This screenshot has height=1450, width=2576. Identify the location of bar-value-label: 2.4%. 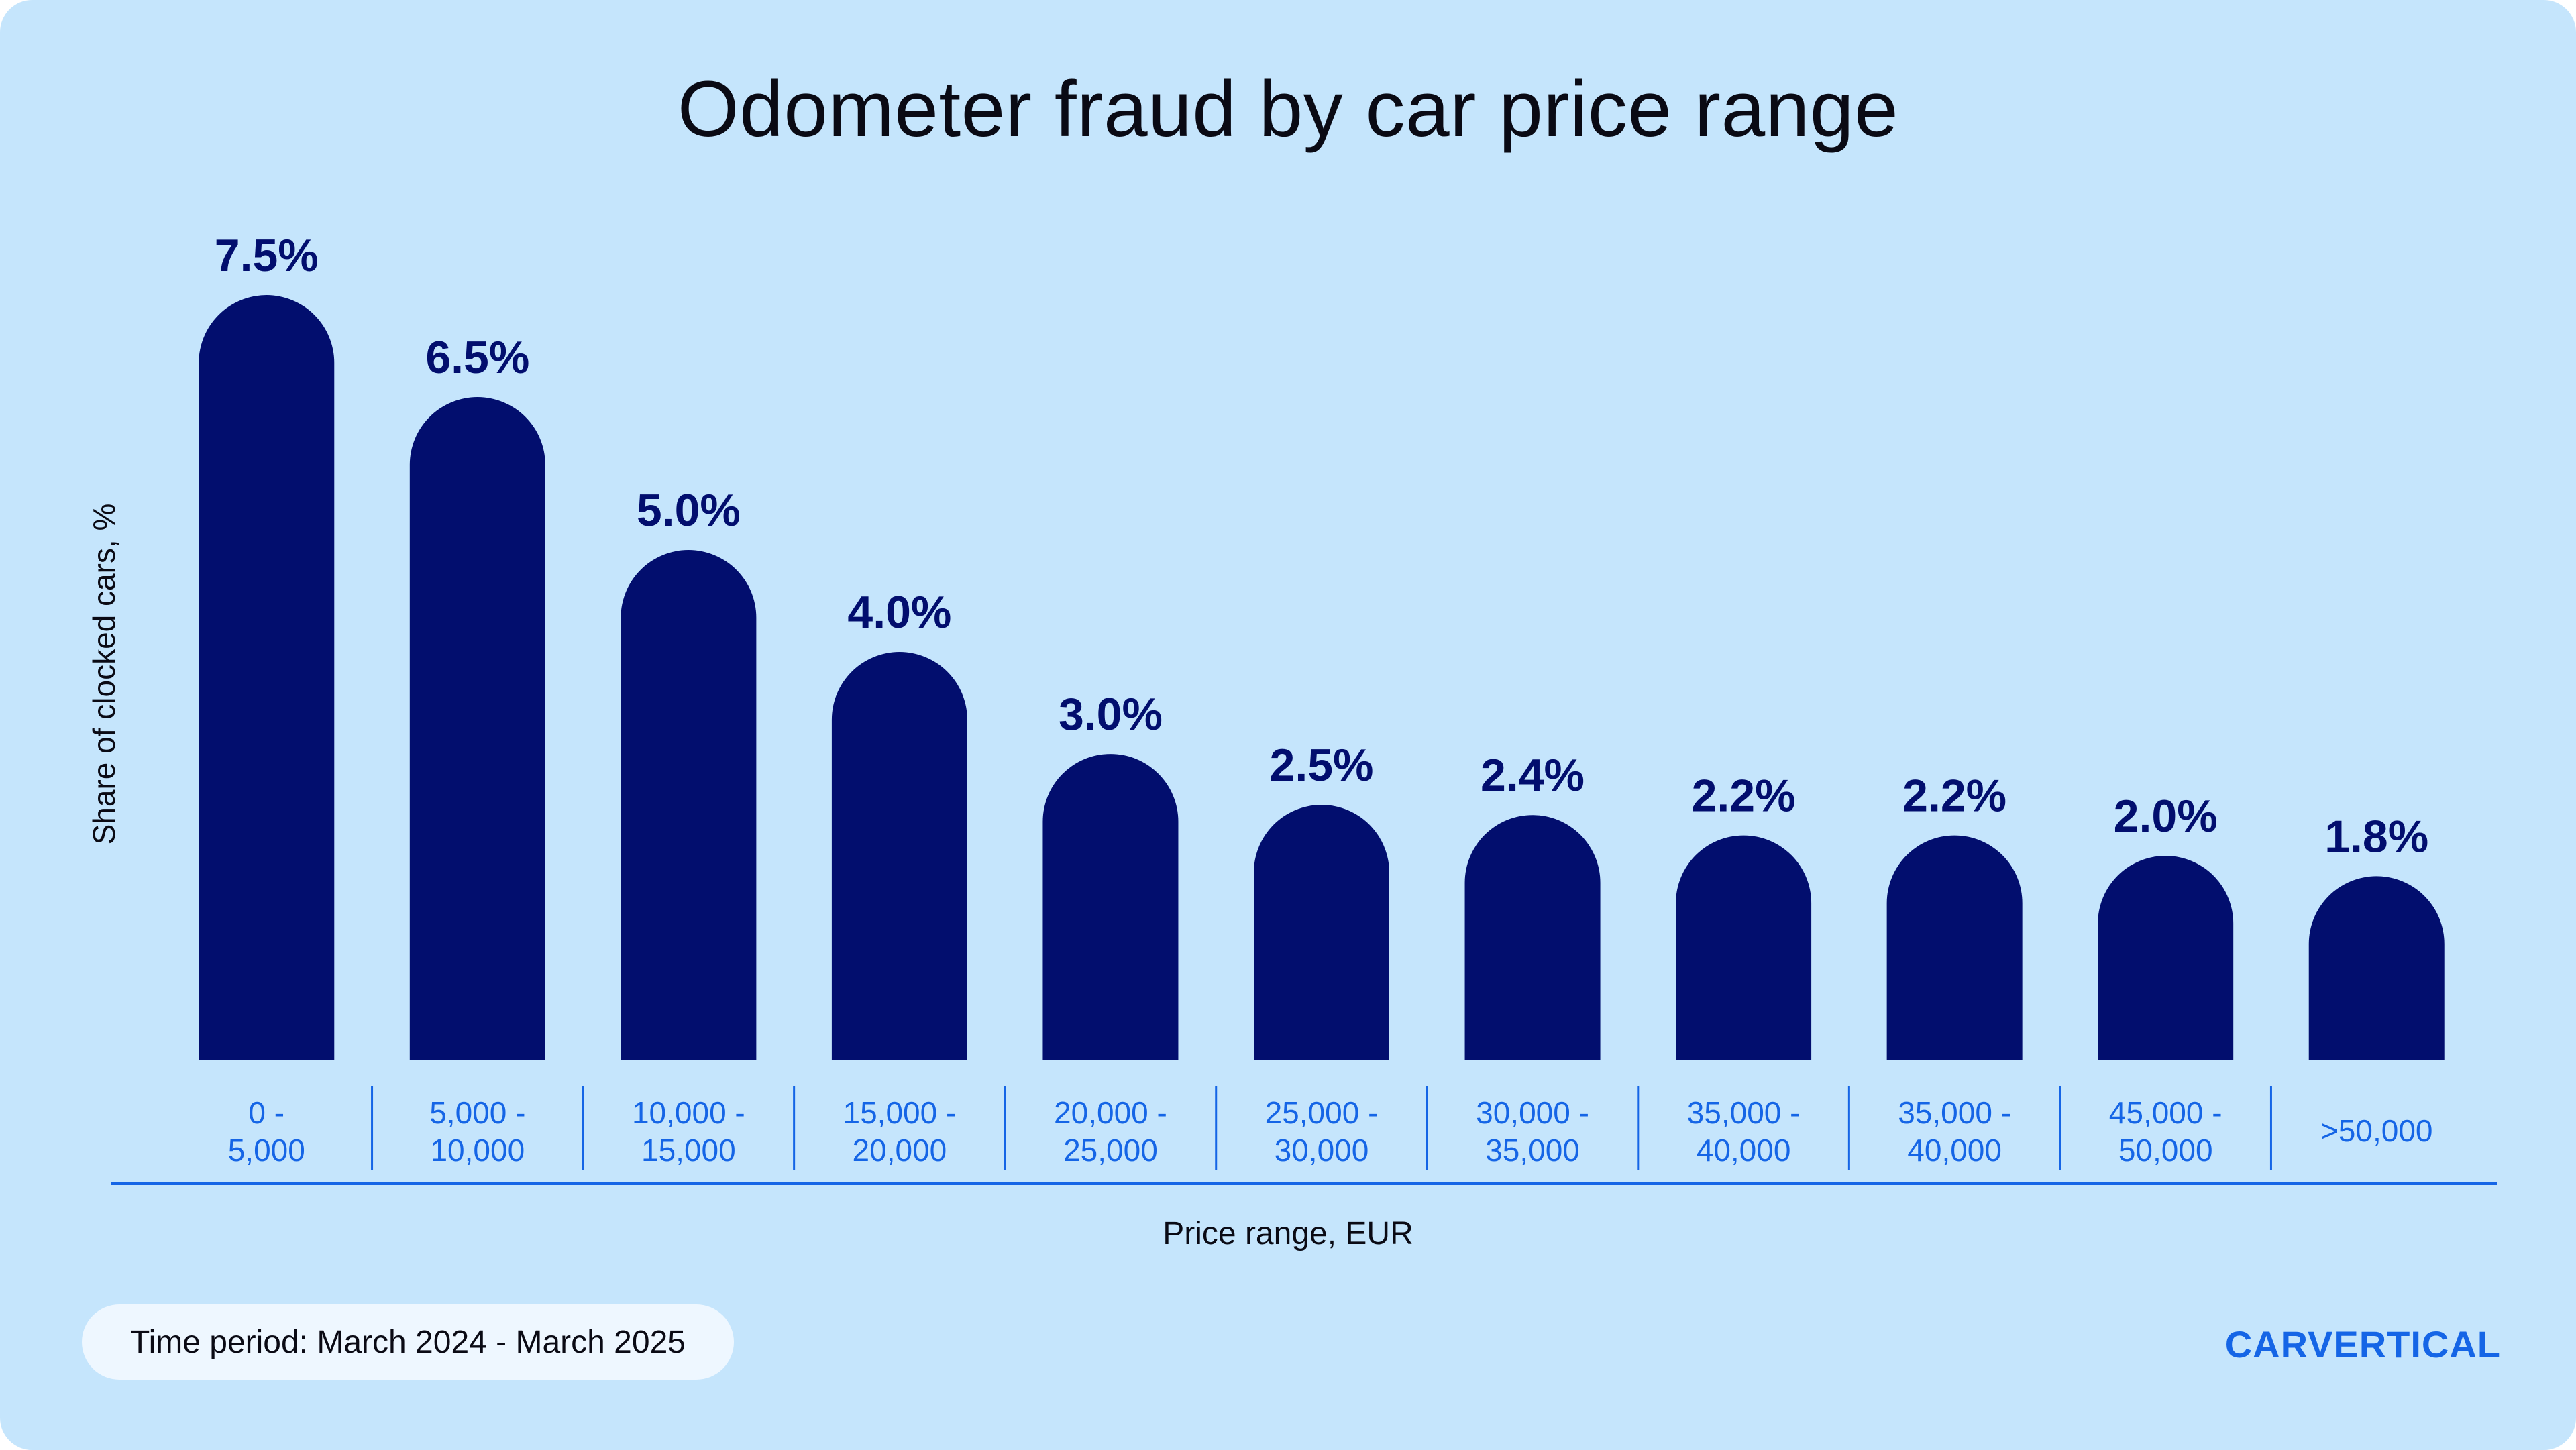
(1533, 775).